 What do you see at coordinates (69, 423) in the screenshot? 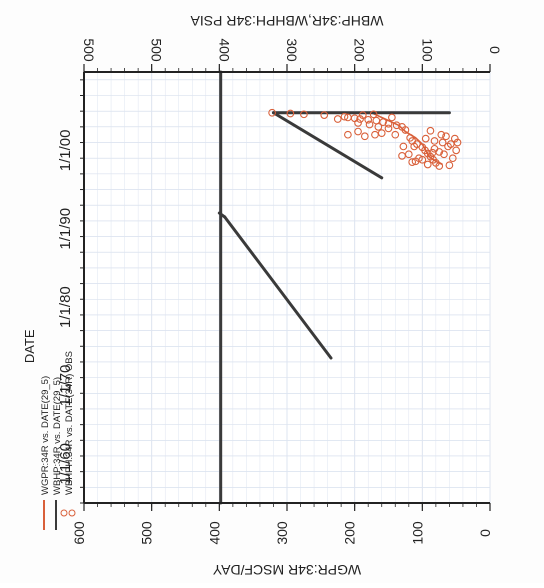
I see `legend-label: WBHPH:34R vs. DATE(34R) OBS` at bounding box center [69, 423].